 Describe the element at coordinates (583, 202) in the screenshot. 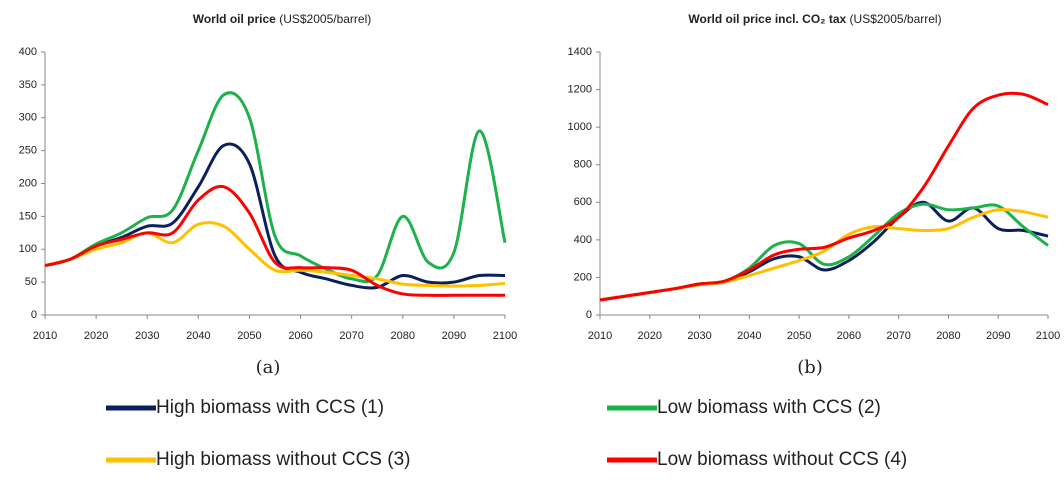

I see `y-tick-label: 600` at that location.